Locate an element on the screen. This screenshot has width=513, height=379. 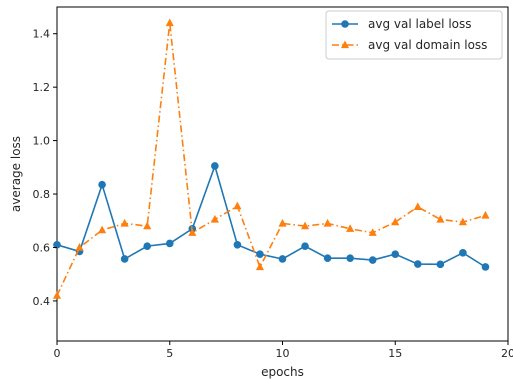
legend-entry-domain-loss: avg val domain loss is located at coordinates (427, 45).